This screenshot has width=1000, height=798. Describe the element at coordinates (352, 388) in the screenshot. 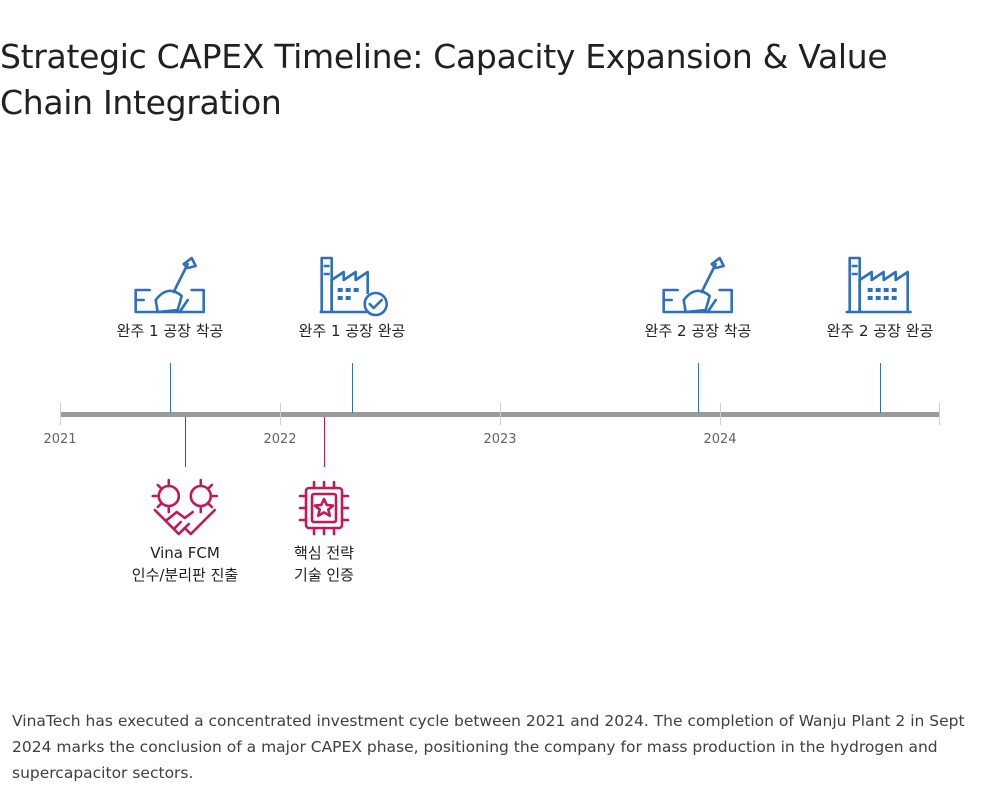

I see `stem-plant1-complete` at that location.